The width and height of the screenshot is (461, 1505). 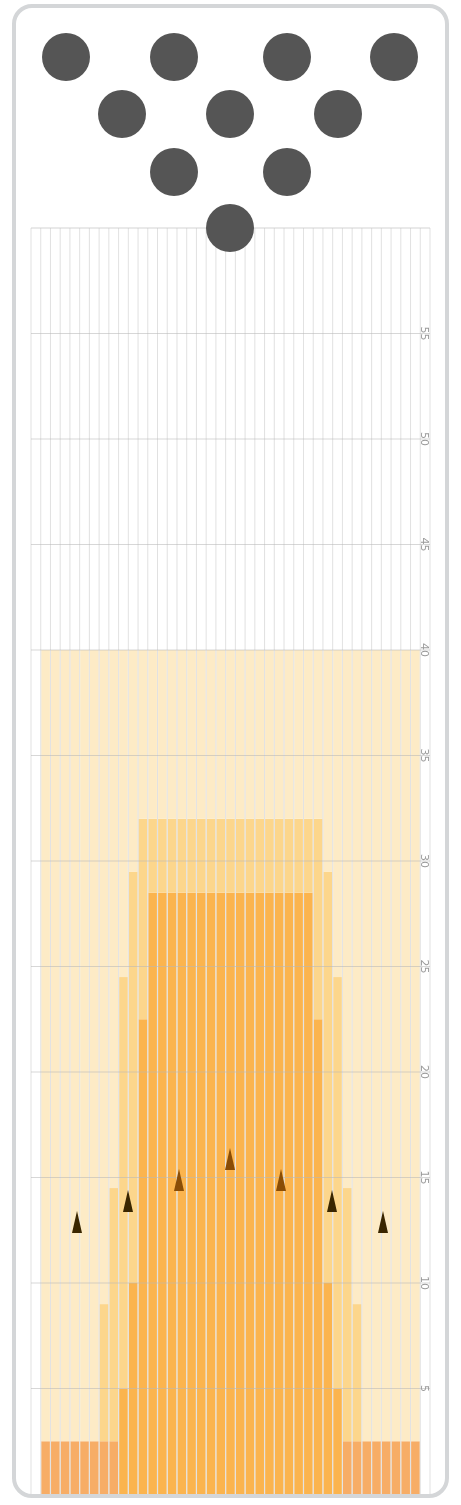 I want to click on y-tick-label: 25, so click(x=424, y=966).